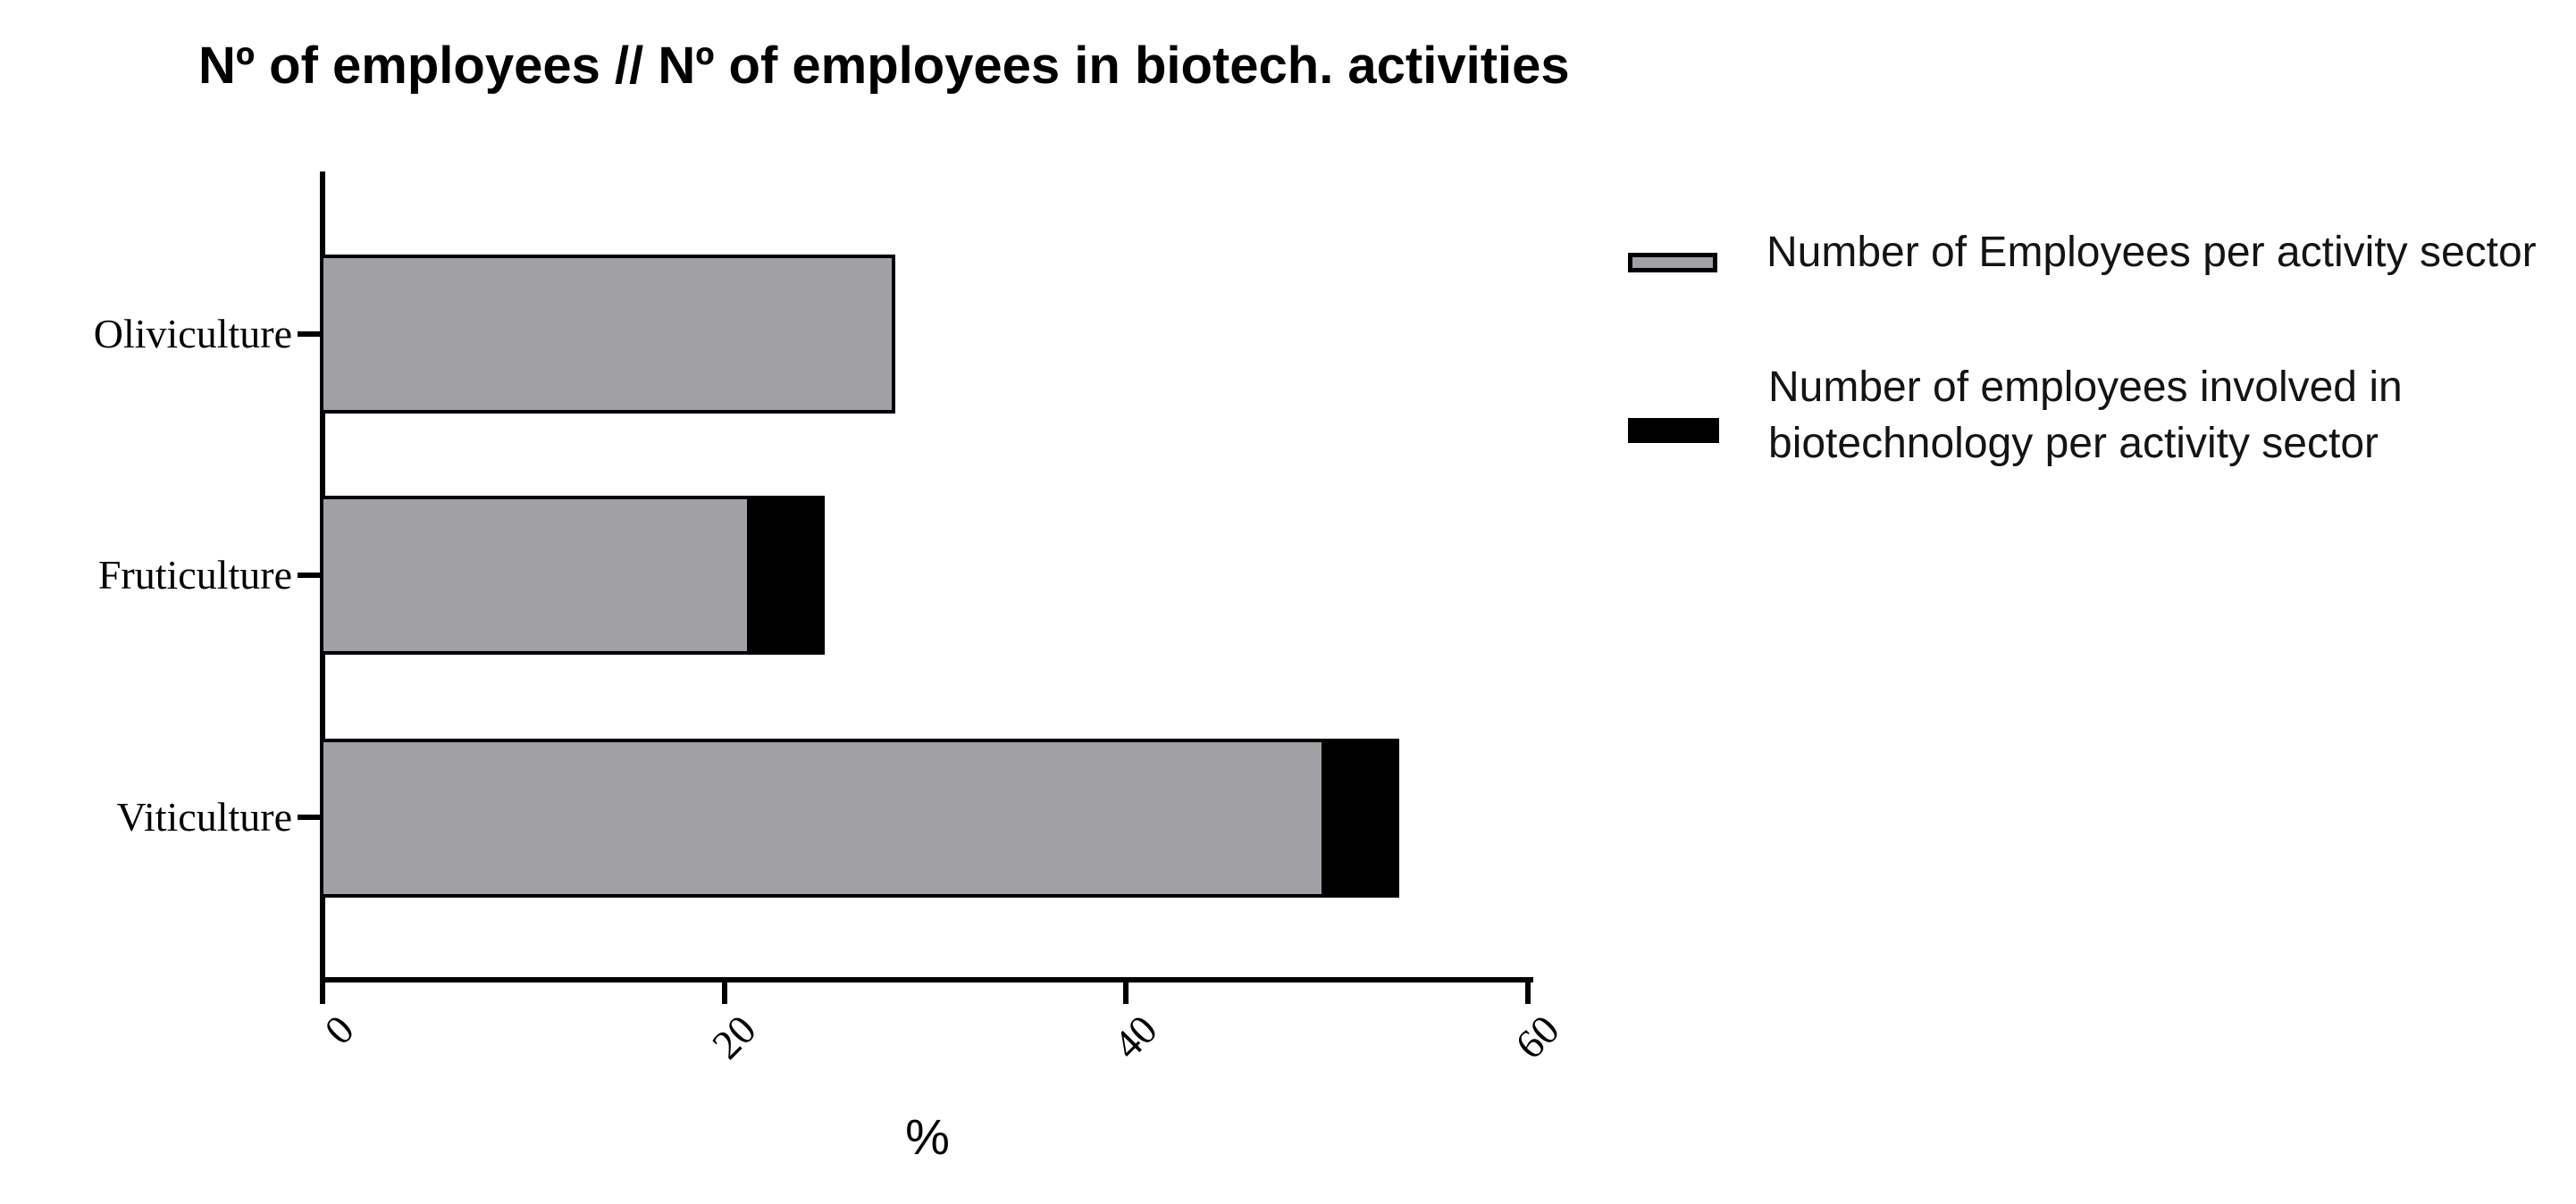 The width and height of the screenshot is (2576, 1204). I want to click on legend-item-biotech-line1: Number of employees involved in, so click(2085, 387).